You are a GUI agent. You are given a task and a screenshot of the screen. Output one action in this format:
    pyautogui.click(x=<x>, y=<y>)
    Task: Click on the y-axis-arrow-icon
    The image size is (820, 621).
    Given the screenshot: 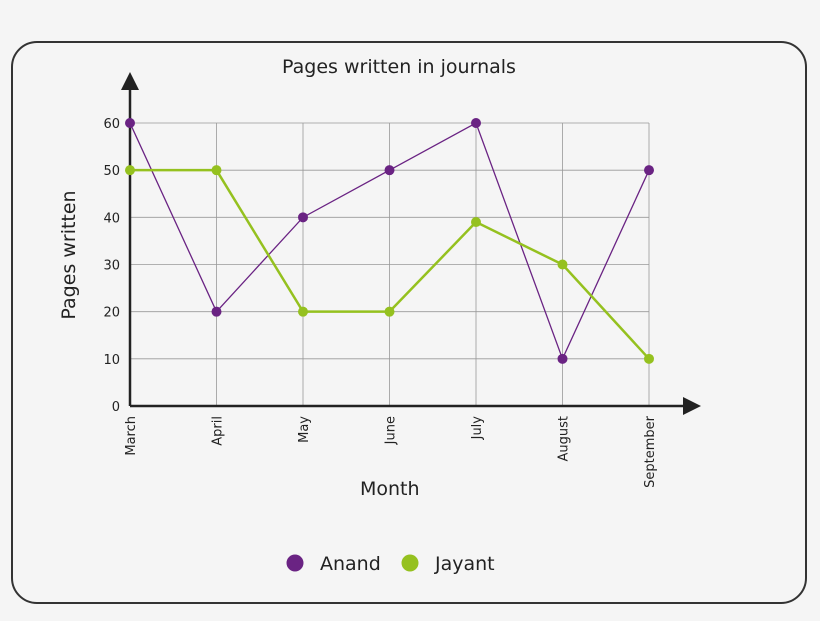 What is the action you would take?
    pyautogui.click(x=130, y=81)
    